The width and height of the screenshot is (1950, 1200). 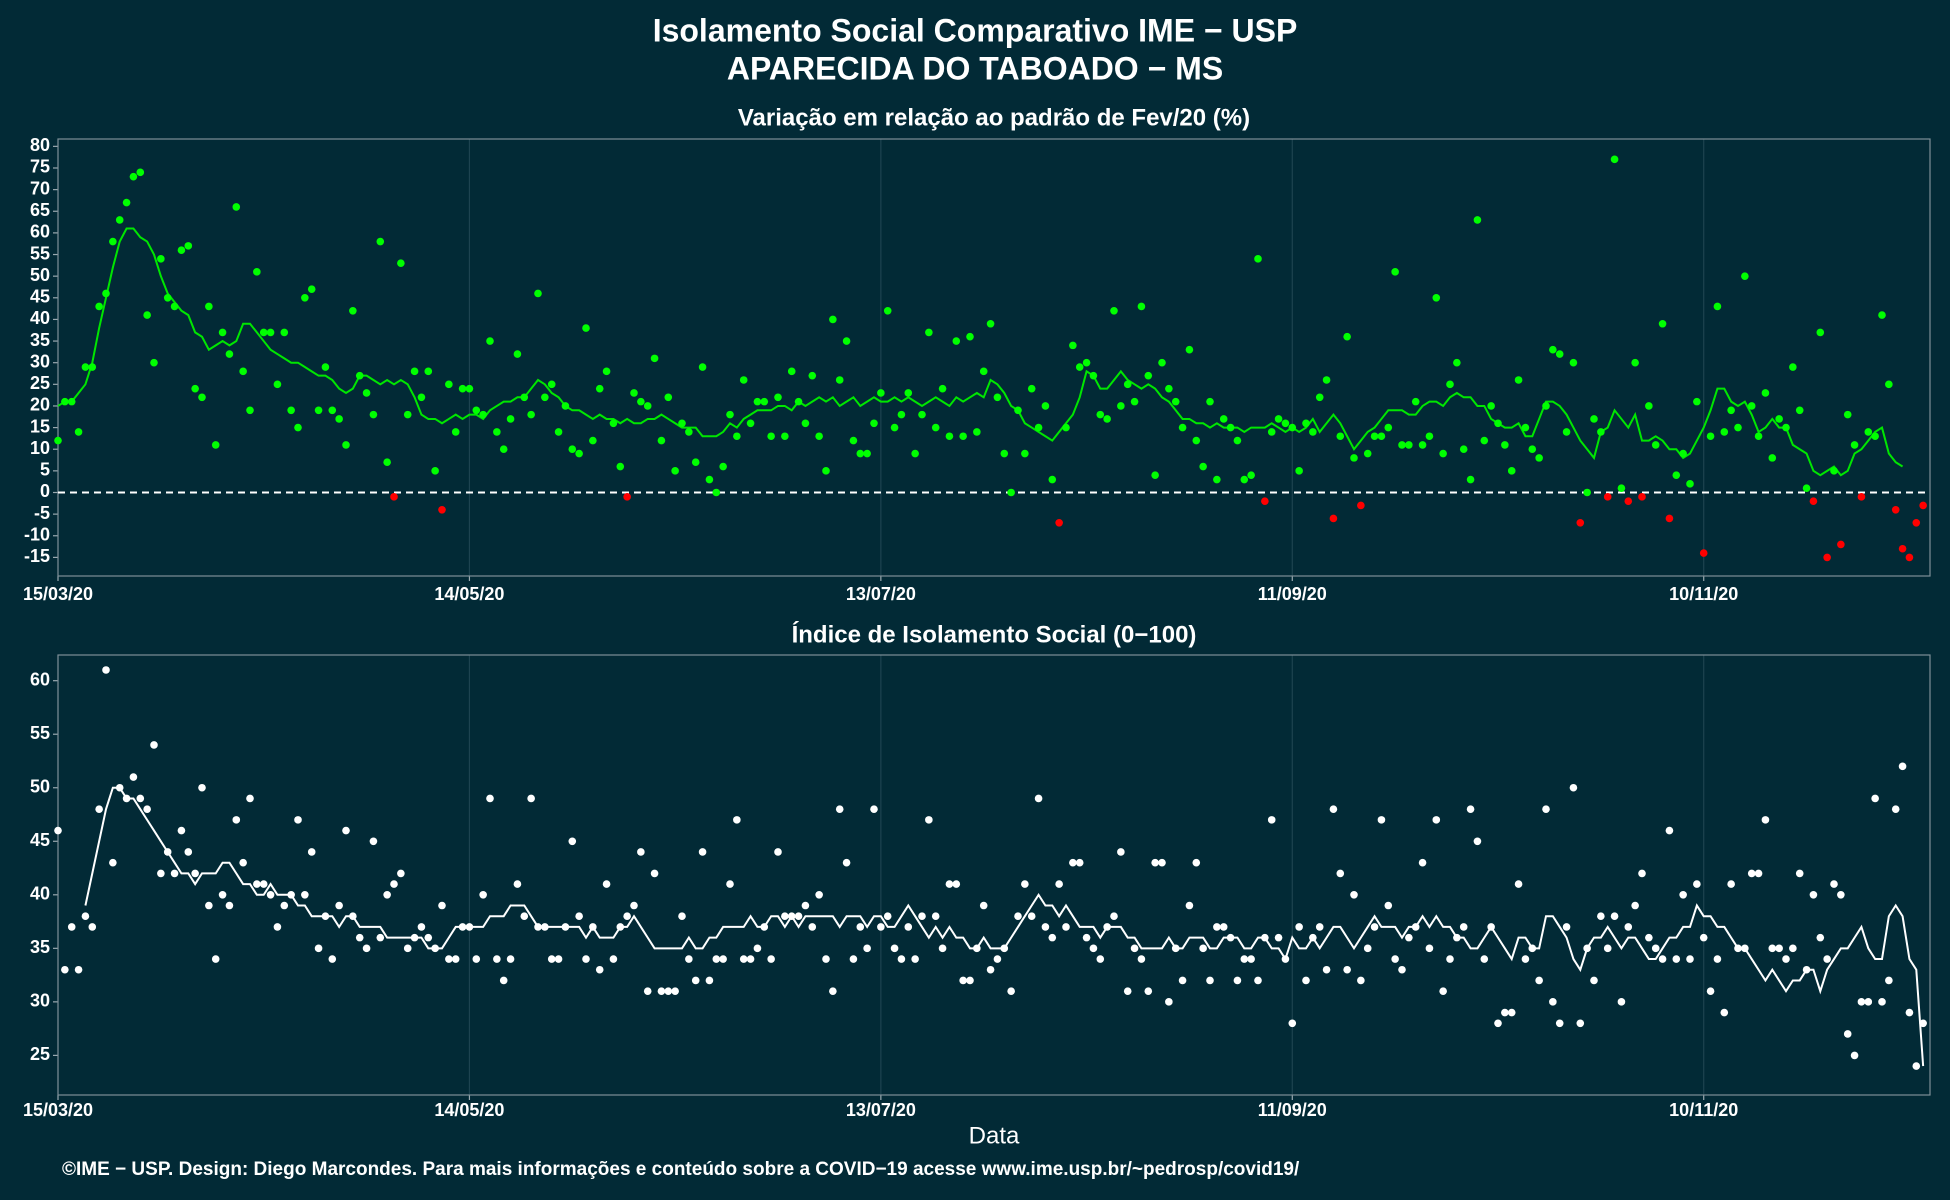 What do you see at coordinates (40, 383) in the screenshot?
I see `y-tick-label: 25` at bounding box center [40, 383].